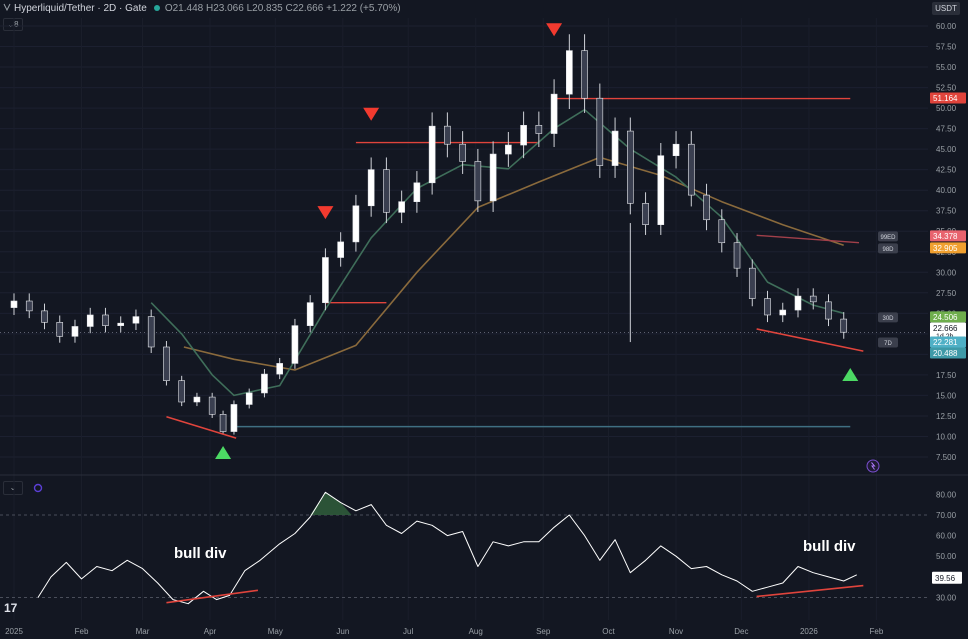  Describe the element at coordinates (888, 342) in the screenshot. I see `ma-tag: 7D` at that location.